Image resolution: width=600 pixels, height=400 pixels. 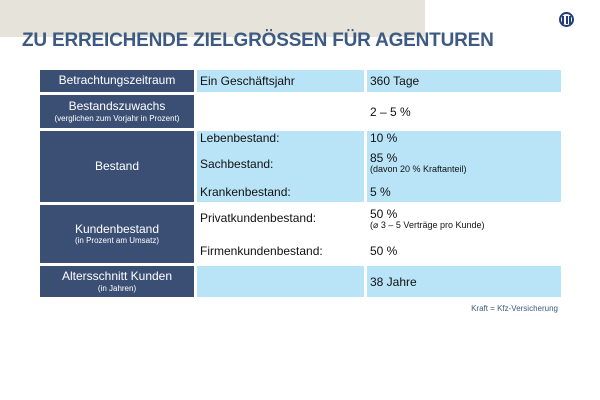 I want to click on item-value: 85 % (davon 20 % Kraftanteil), so click(x=418, y=163).